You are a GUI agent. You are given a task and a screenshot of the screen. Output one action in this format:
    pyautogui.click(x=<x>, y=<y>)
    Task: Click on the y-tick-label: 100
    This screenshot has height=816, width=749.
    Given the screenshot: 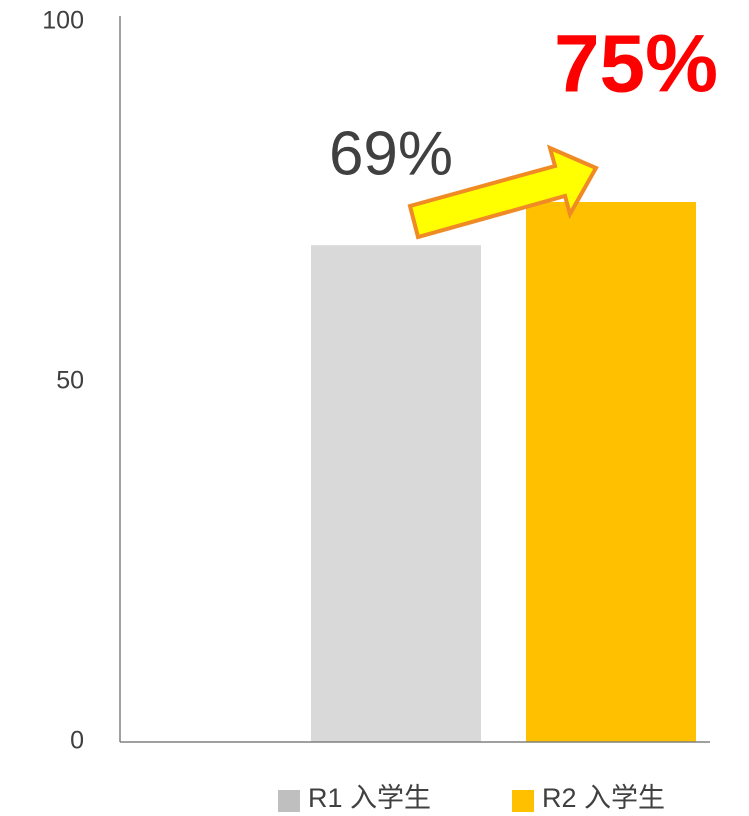 What is the action you would take?
    pyautogui.click(x=63, y=21)
    